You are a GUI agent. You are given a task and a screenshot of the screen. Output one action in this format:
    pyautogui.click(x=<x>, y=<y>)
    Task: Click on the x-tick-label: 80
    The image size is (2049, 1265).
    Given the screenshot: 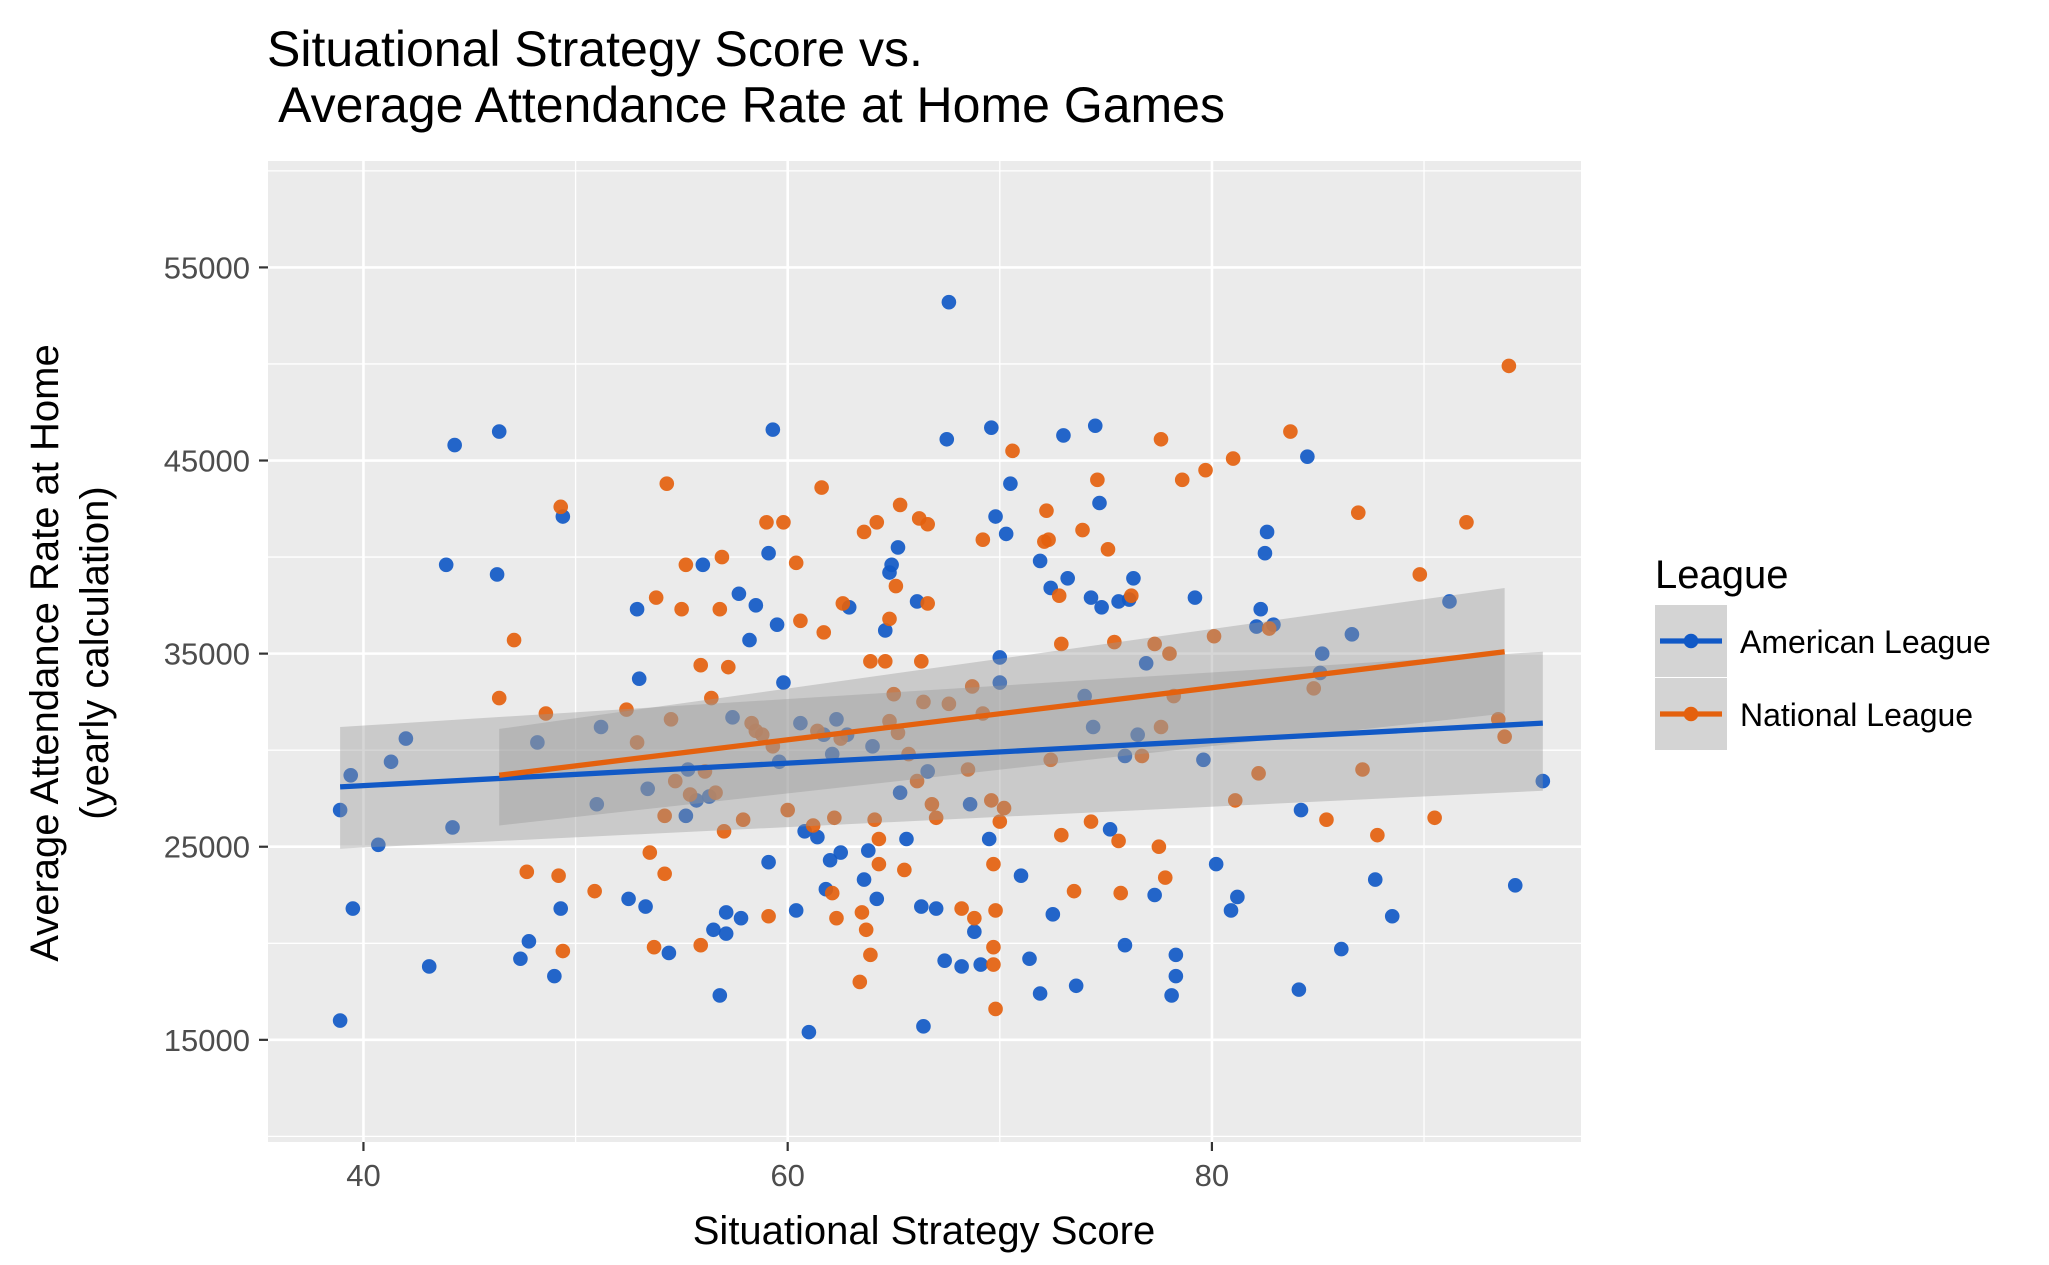 What is the action you would take?
    pyautogui.click(x=1212, y=1175)
    